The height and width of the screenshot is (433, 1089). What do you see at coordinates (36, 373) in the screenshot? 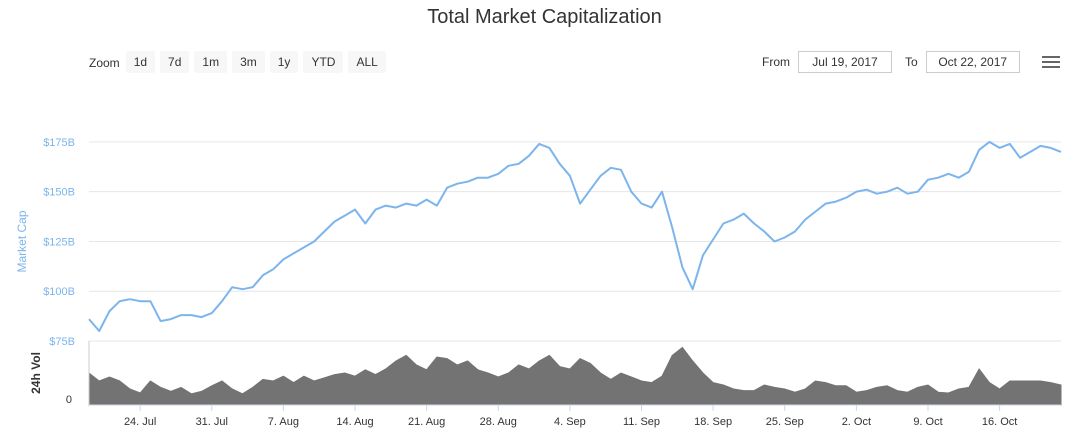
I see `volume-y-axis-label: 24h Vol` at bounding box center [36, 373].